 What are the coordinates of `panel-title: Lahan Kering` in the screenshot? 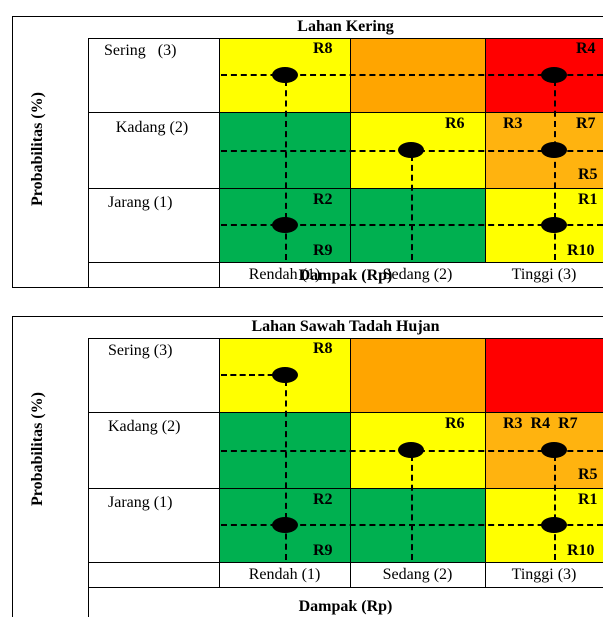 It's located at (345, 26).